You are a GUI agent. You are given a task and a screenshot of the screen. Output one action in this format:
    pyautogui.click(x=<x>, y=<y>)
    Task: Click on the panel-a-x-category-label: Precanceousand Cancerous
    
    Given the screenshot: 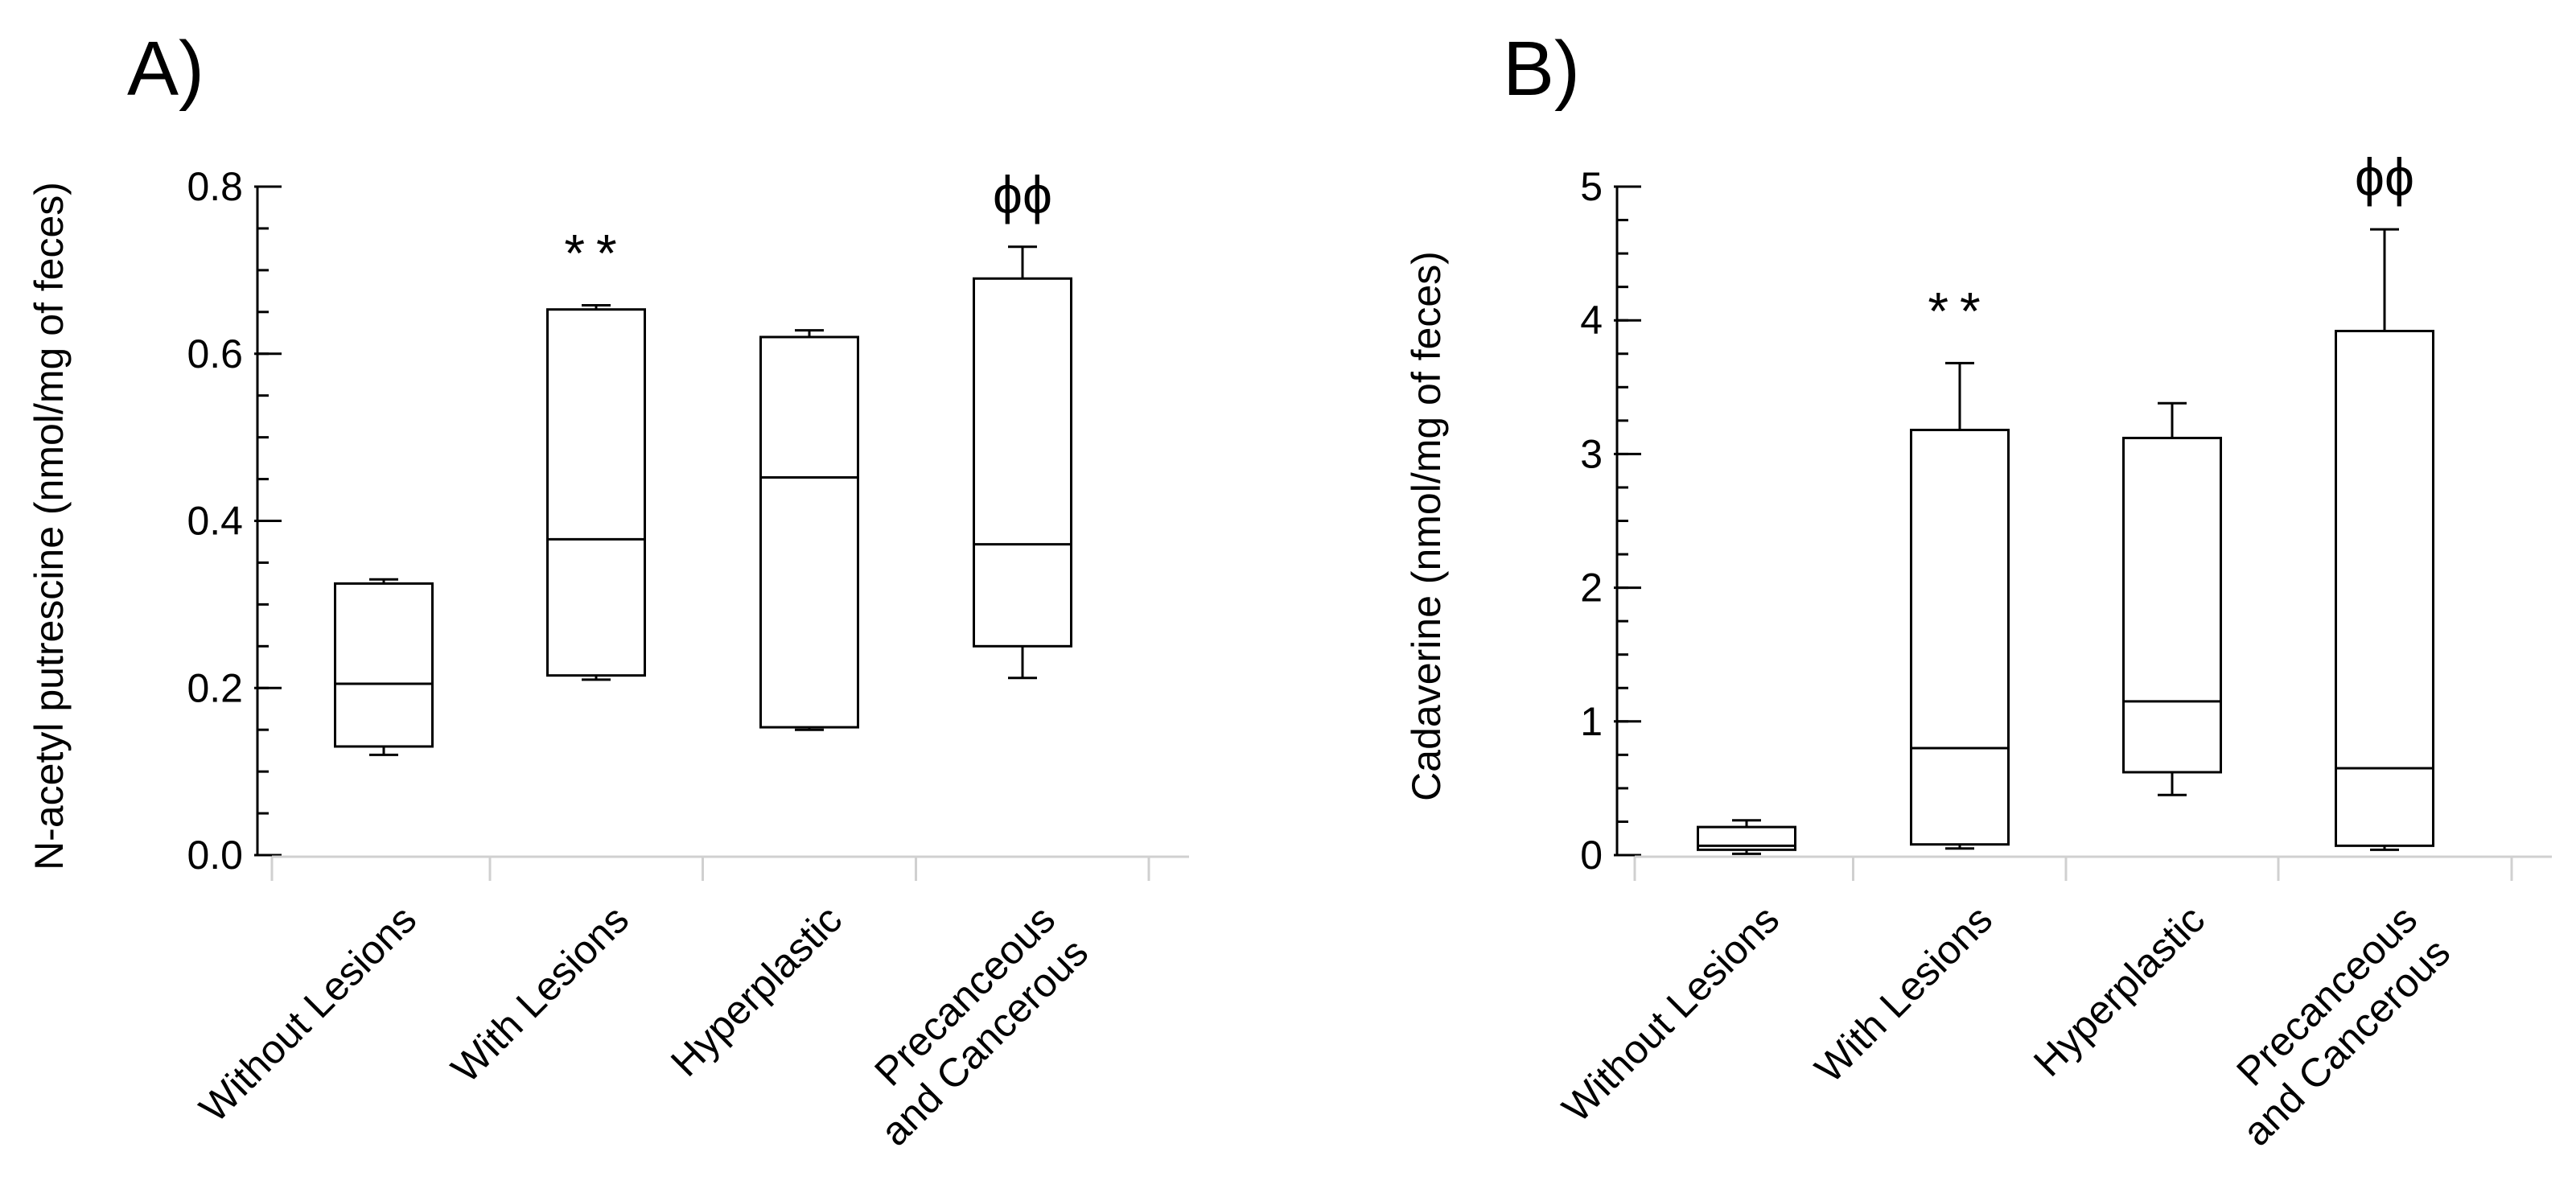 What is the action you would take?
    pyautogui.click(x=968, y=1025)
    